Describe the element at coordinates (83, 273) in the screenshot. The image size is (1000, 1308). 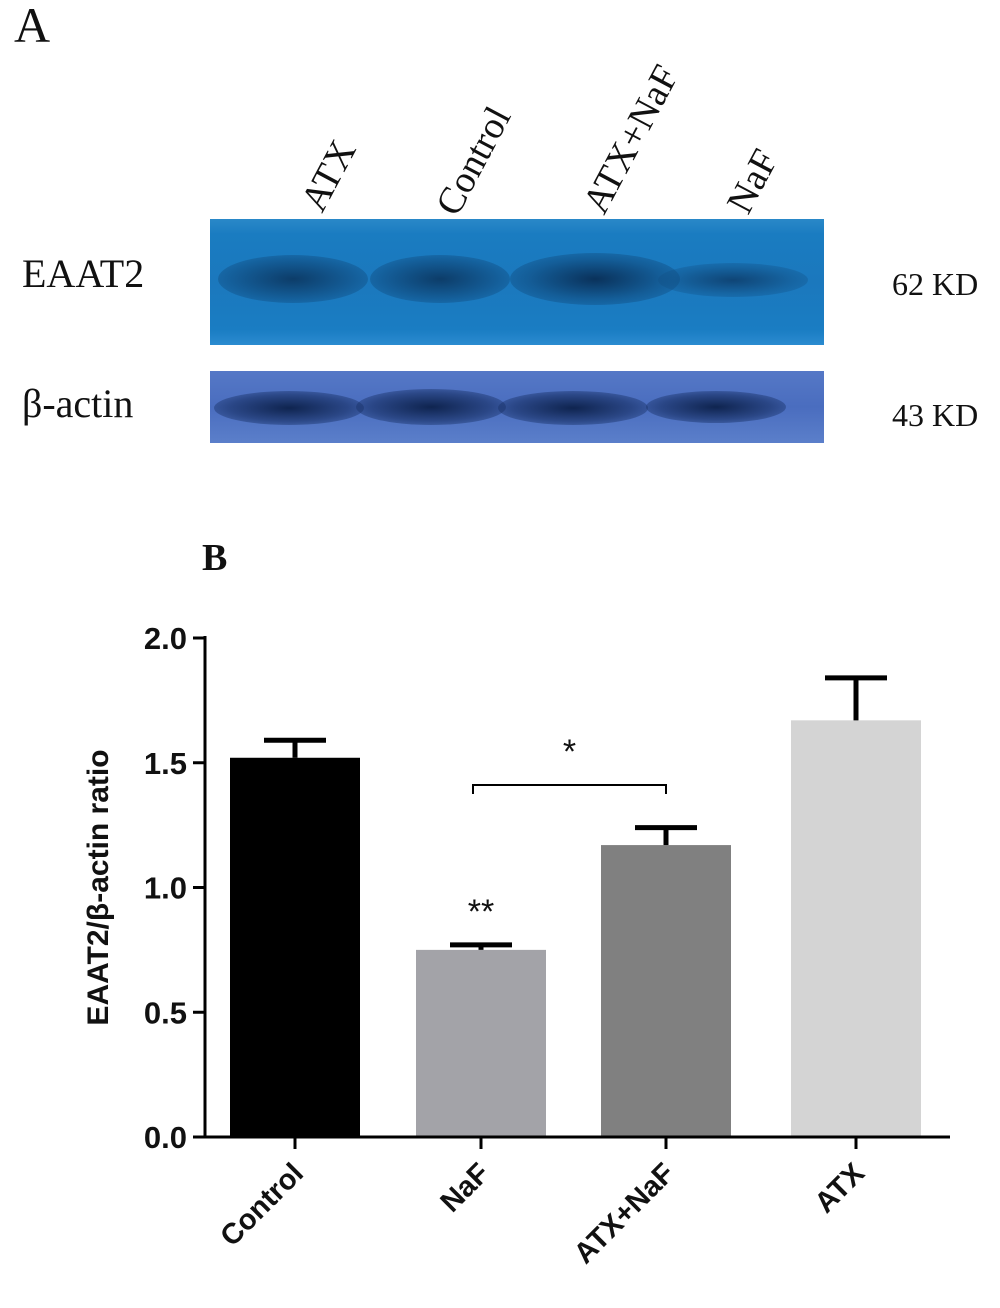
I see `band-label-eaat2: EAAT2` at that location.